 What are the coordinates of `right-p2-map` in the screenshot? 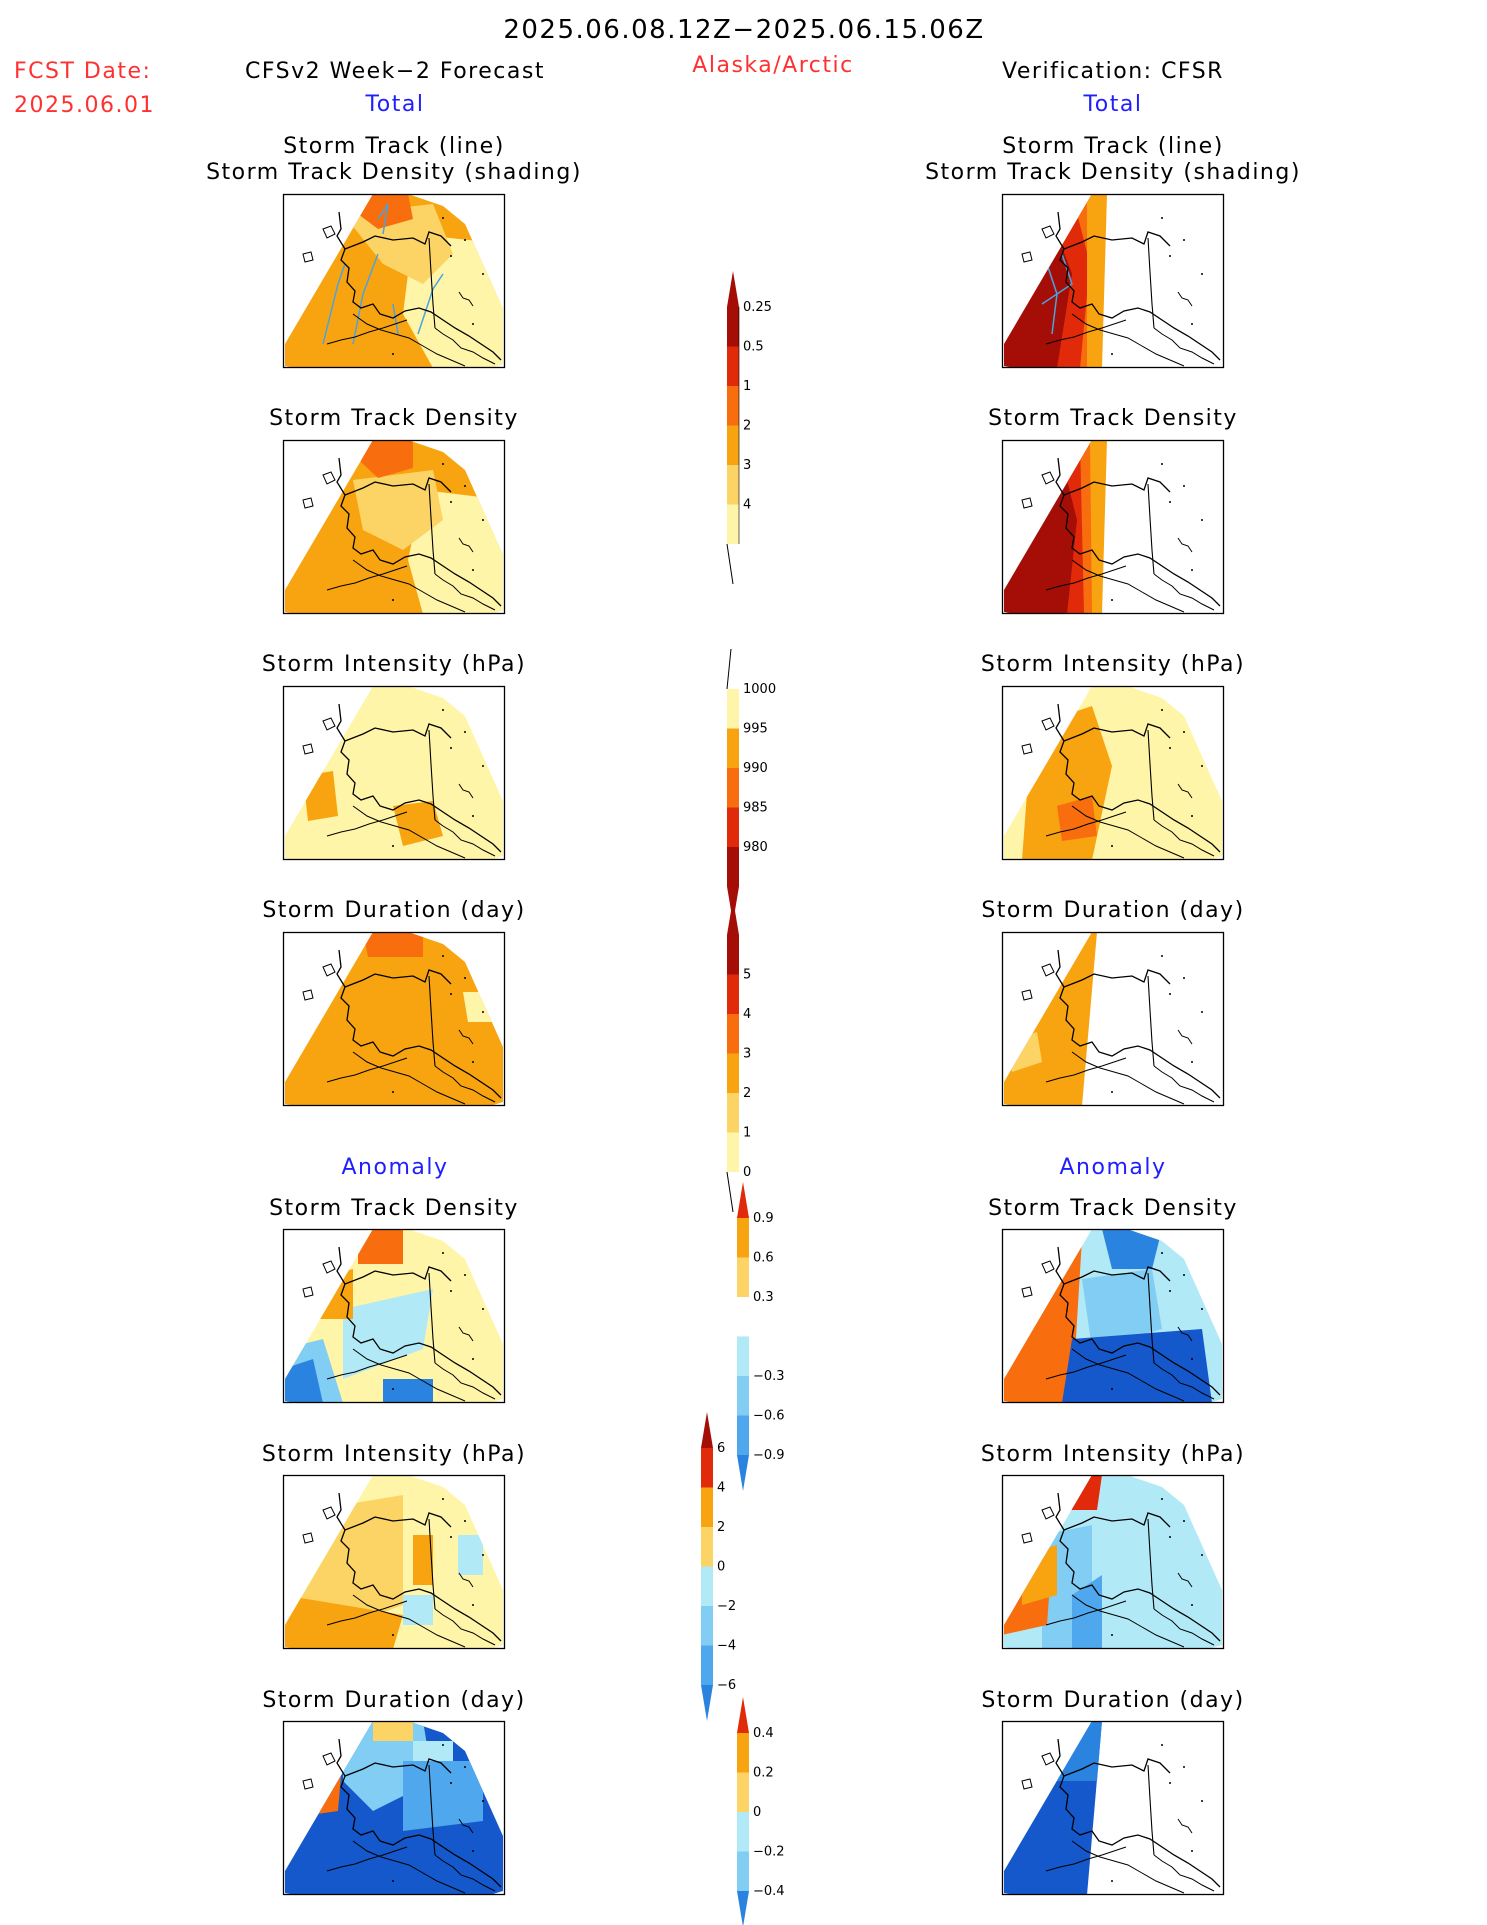 It's located at (1113, 527).